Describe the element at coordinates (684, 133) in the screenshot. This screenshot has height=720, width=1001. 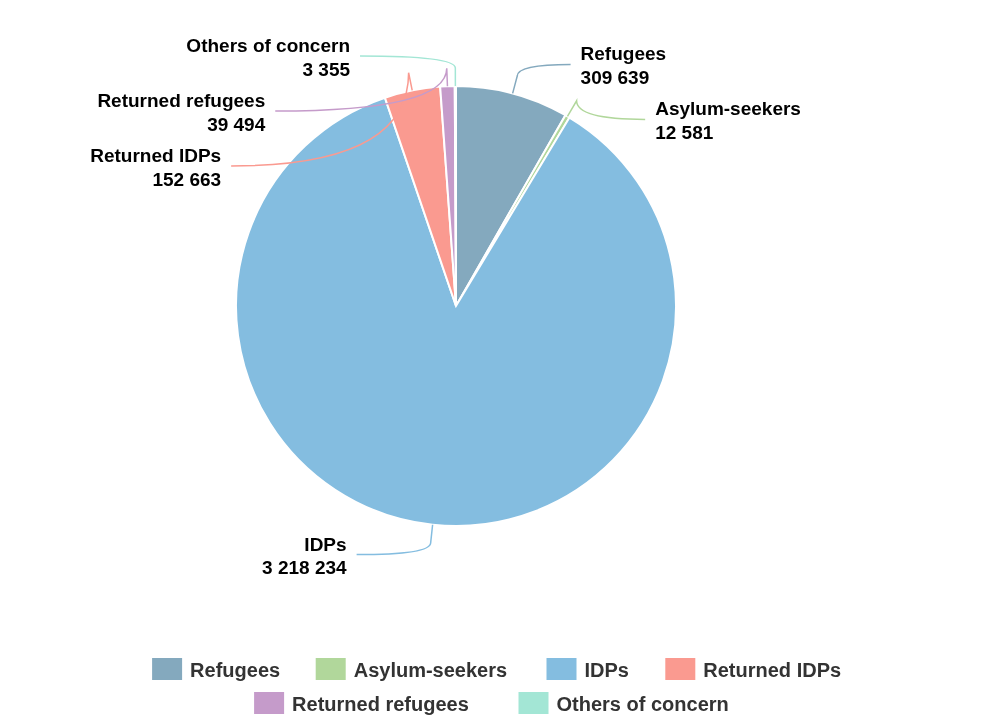
I see `data-label: 12 581` at that location.